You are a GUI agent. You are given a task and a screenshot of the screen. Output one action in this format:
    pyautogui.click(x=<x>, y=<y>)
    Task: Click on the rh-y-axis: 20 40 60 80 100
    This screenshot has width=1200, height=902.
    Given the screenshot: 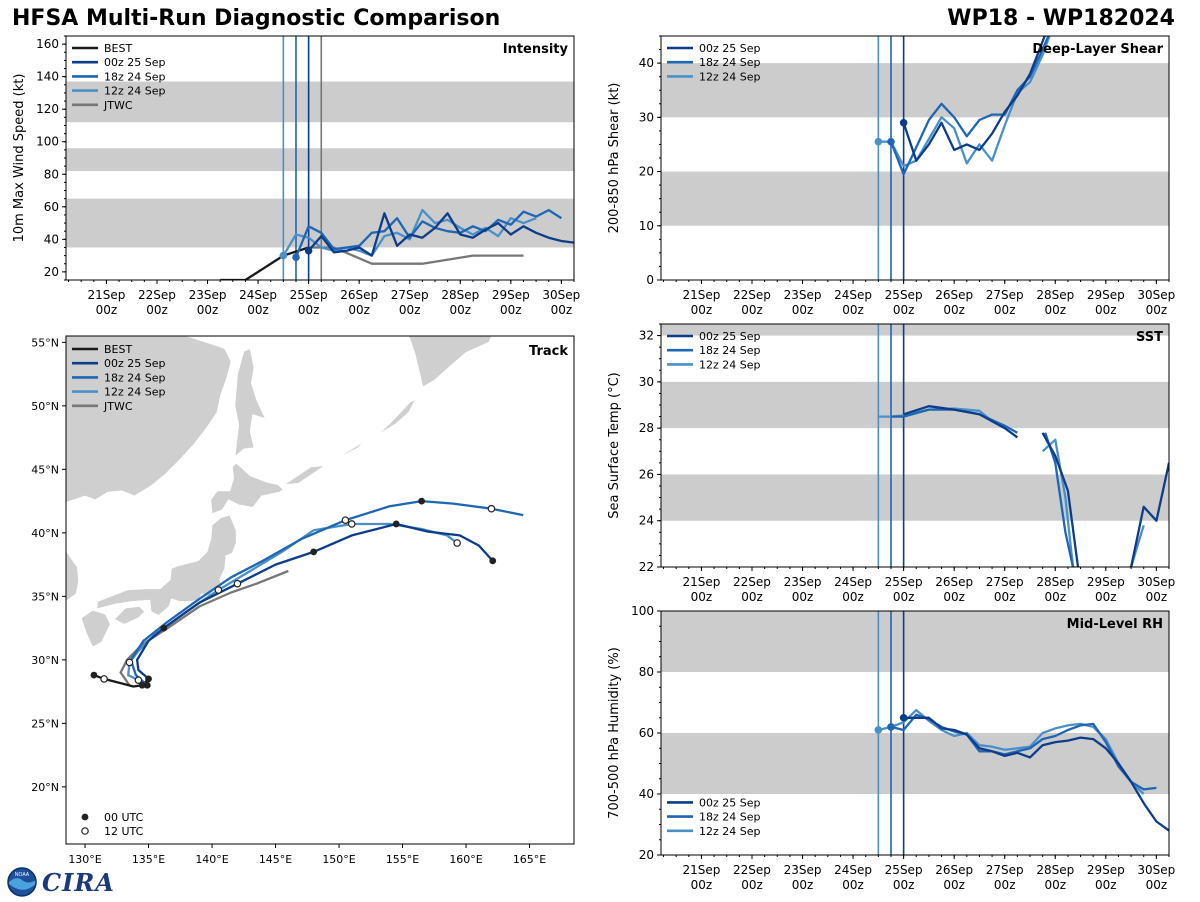 What is the action you would take?
    pyautogui.click(x=646, y=733)
    